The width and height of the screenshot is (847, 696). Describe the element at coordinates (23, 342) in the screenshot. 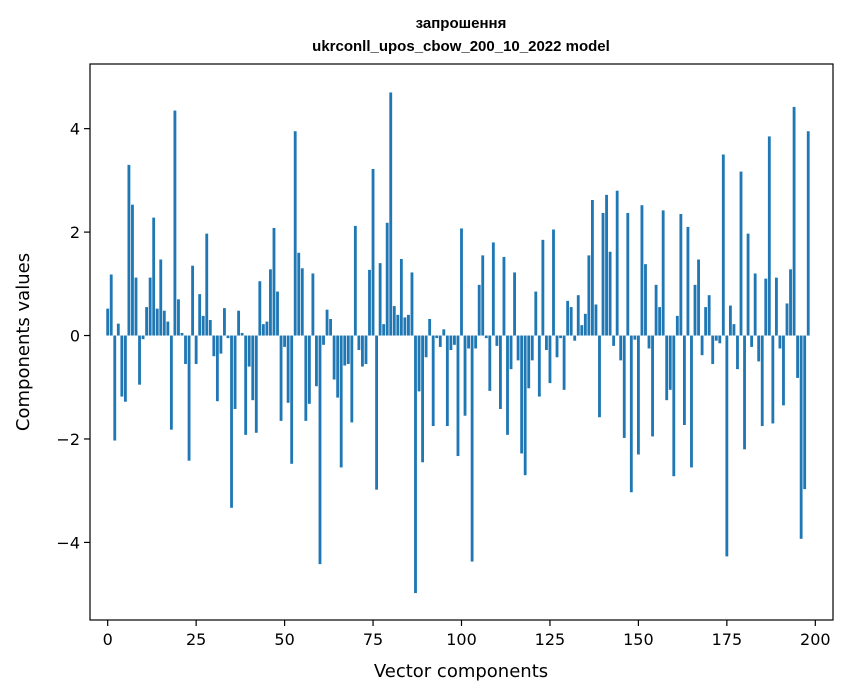

I see `y-axis-label: Components values` at that location.